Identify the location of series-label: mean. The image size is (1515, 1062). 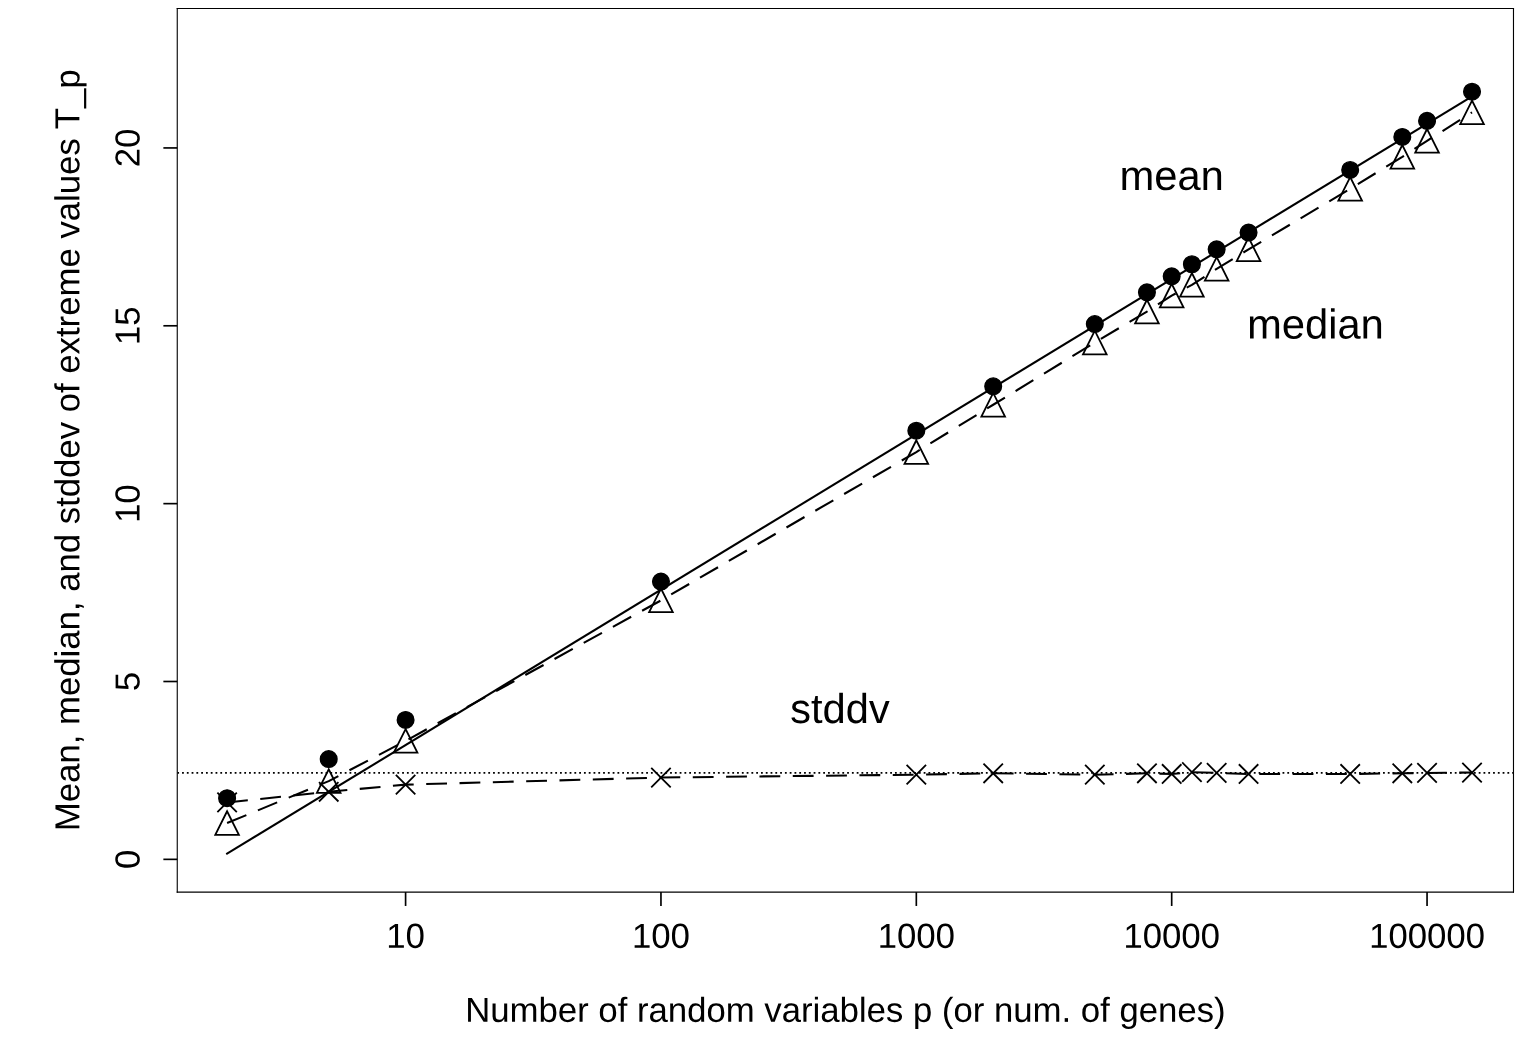
(1172, 179).